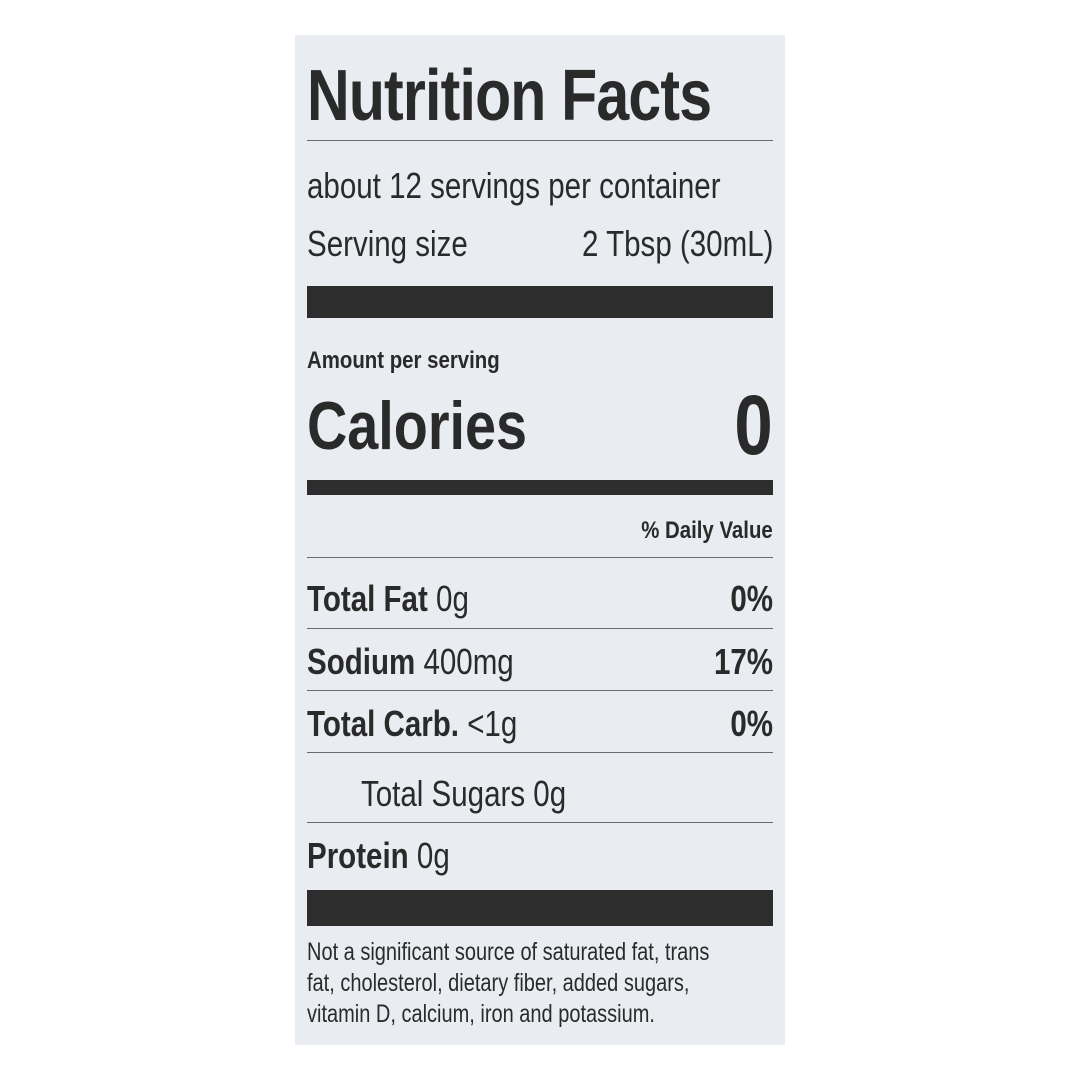  What do you see at coordinates (753, 425) in the screenshot?
I see `calories-value: 0` at bounding box center [753, 425].